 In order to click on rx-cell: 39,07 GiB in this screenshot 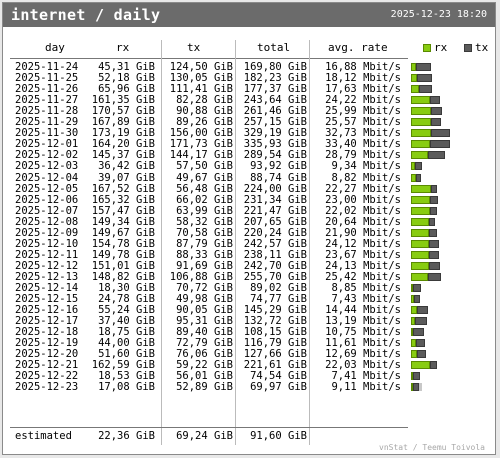, I will do `click(126, 177)`.